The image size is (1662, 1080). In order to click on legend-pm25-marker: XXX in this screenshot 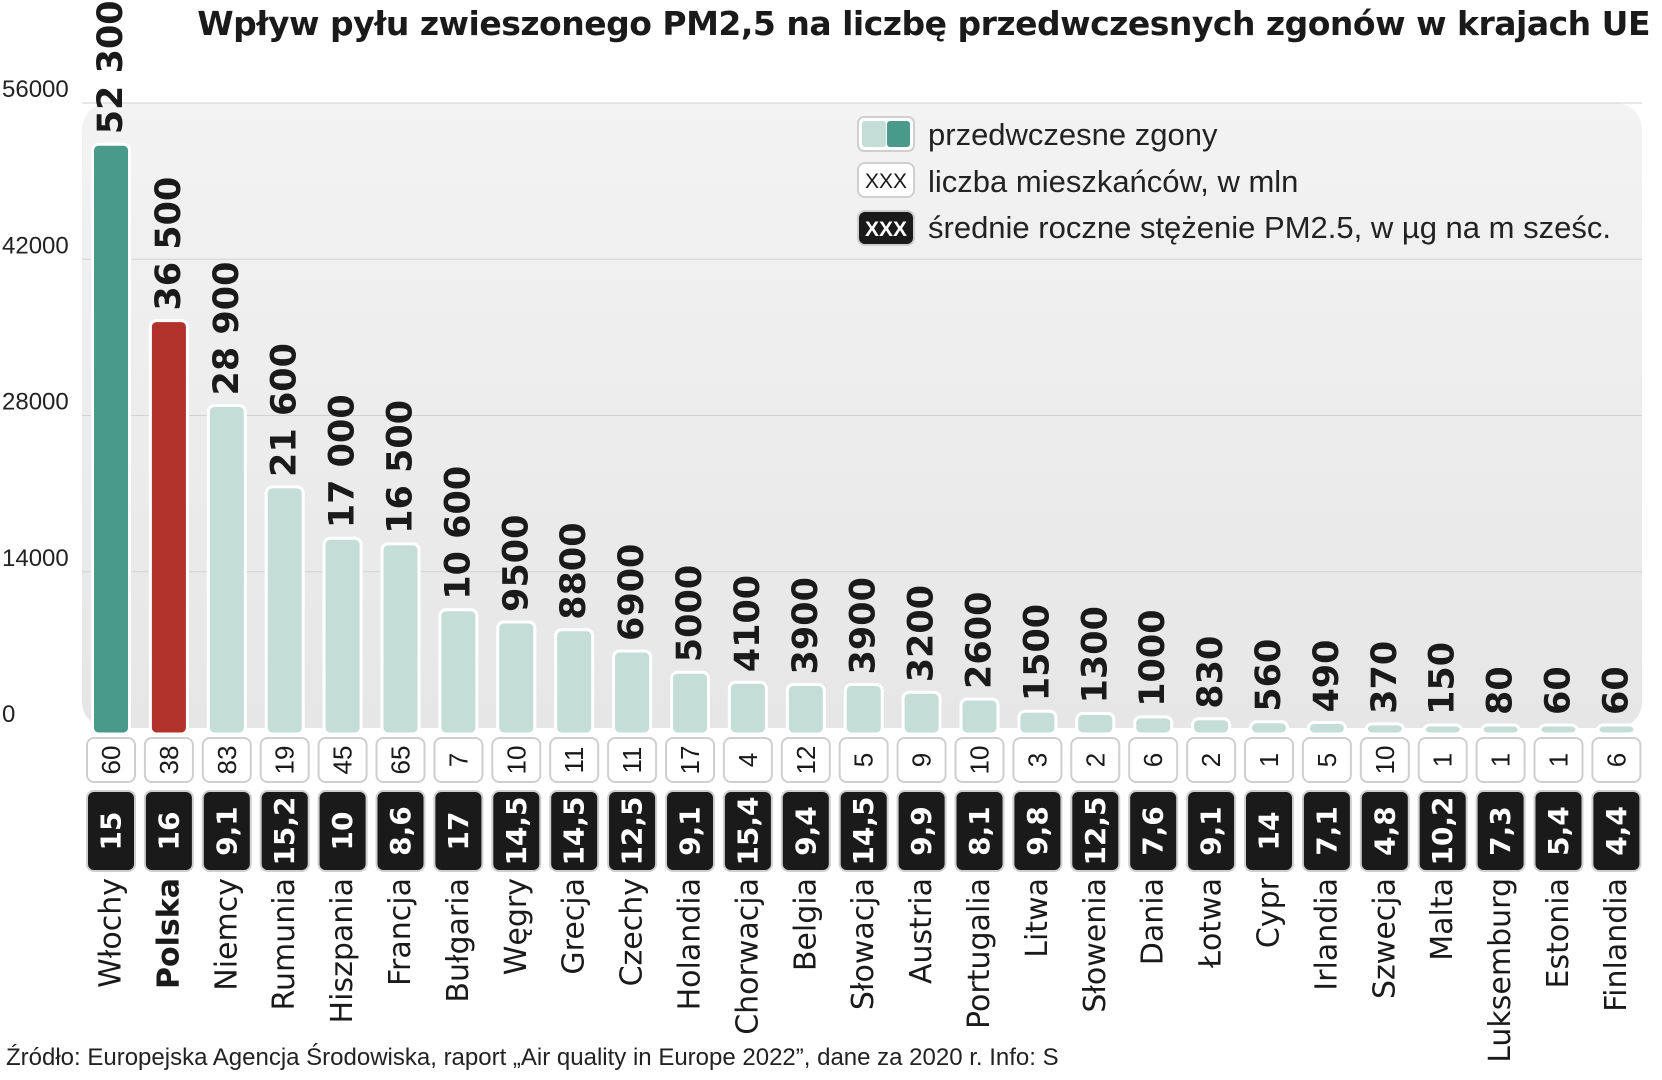, I will do `click(886, 229)`.